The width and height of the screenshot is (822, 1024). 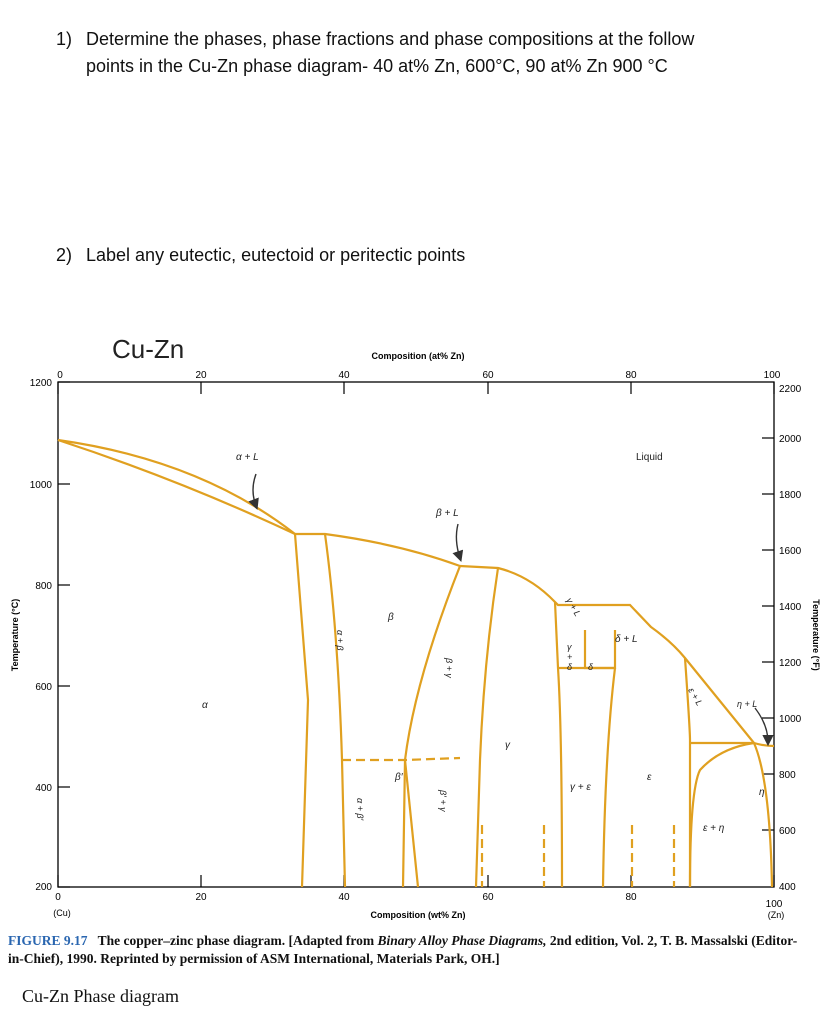 What do you see at coordinates (43, 586) in the screenshot?
I see `left-tick-800: 800` at bounding box center [43, 586].